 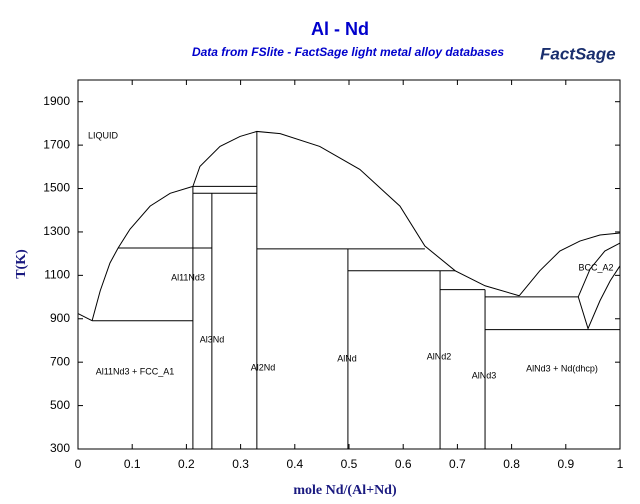 What do you see at coordinates (403, 464) in the screenshot?
I see `x-tick-label: 0.6` at bounding box center [403, 464].